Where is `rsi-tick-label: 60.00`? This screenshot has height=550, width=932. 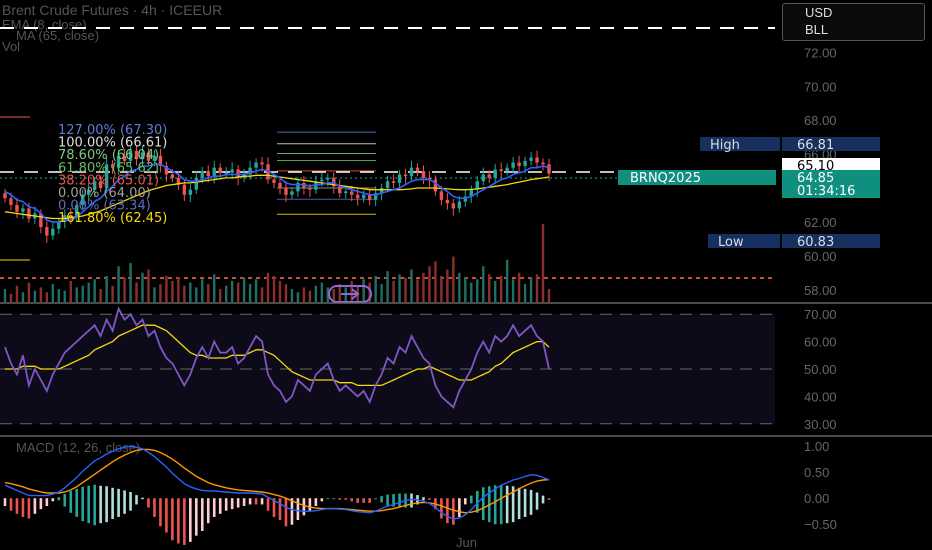 rsi-tick-label: 60.00 is located at coordinates (820, 342).